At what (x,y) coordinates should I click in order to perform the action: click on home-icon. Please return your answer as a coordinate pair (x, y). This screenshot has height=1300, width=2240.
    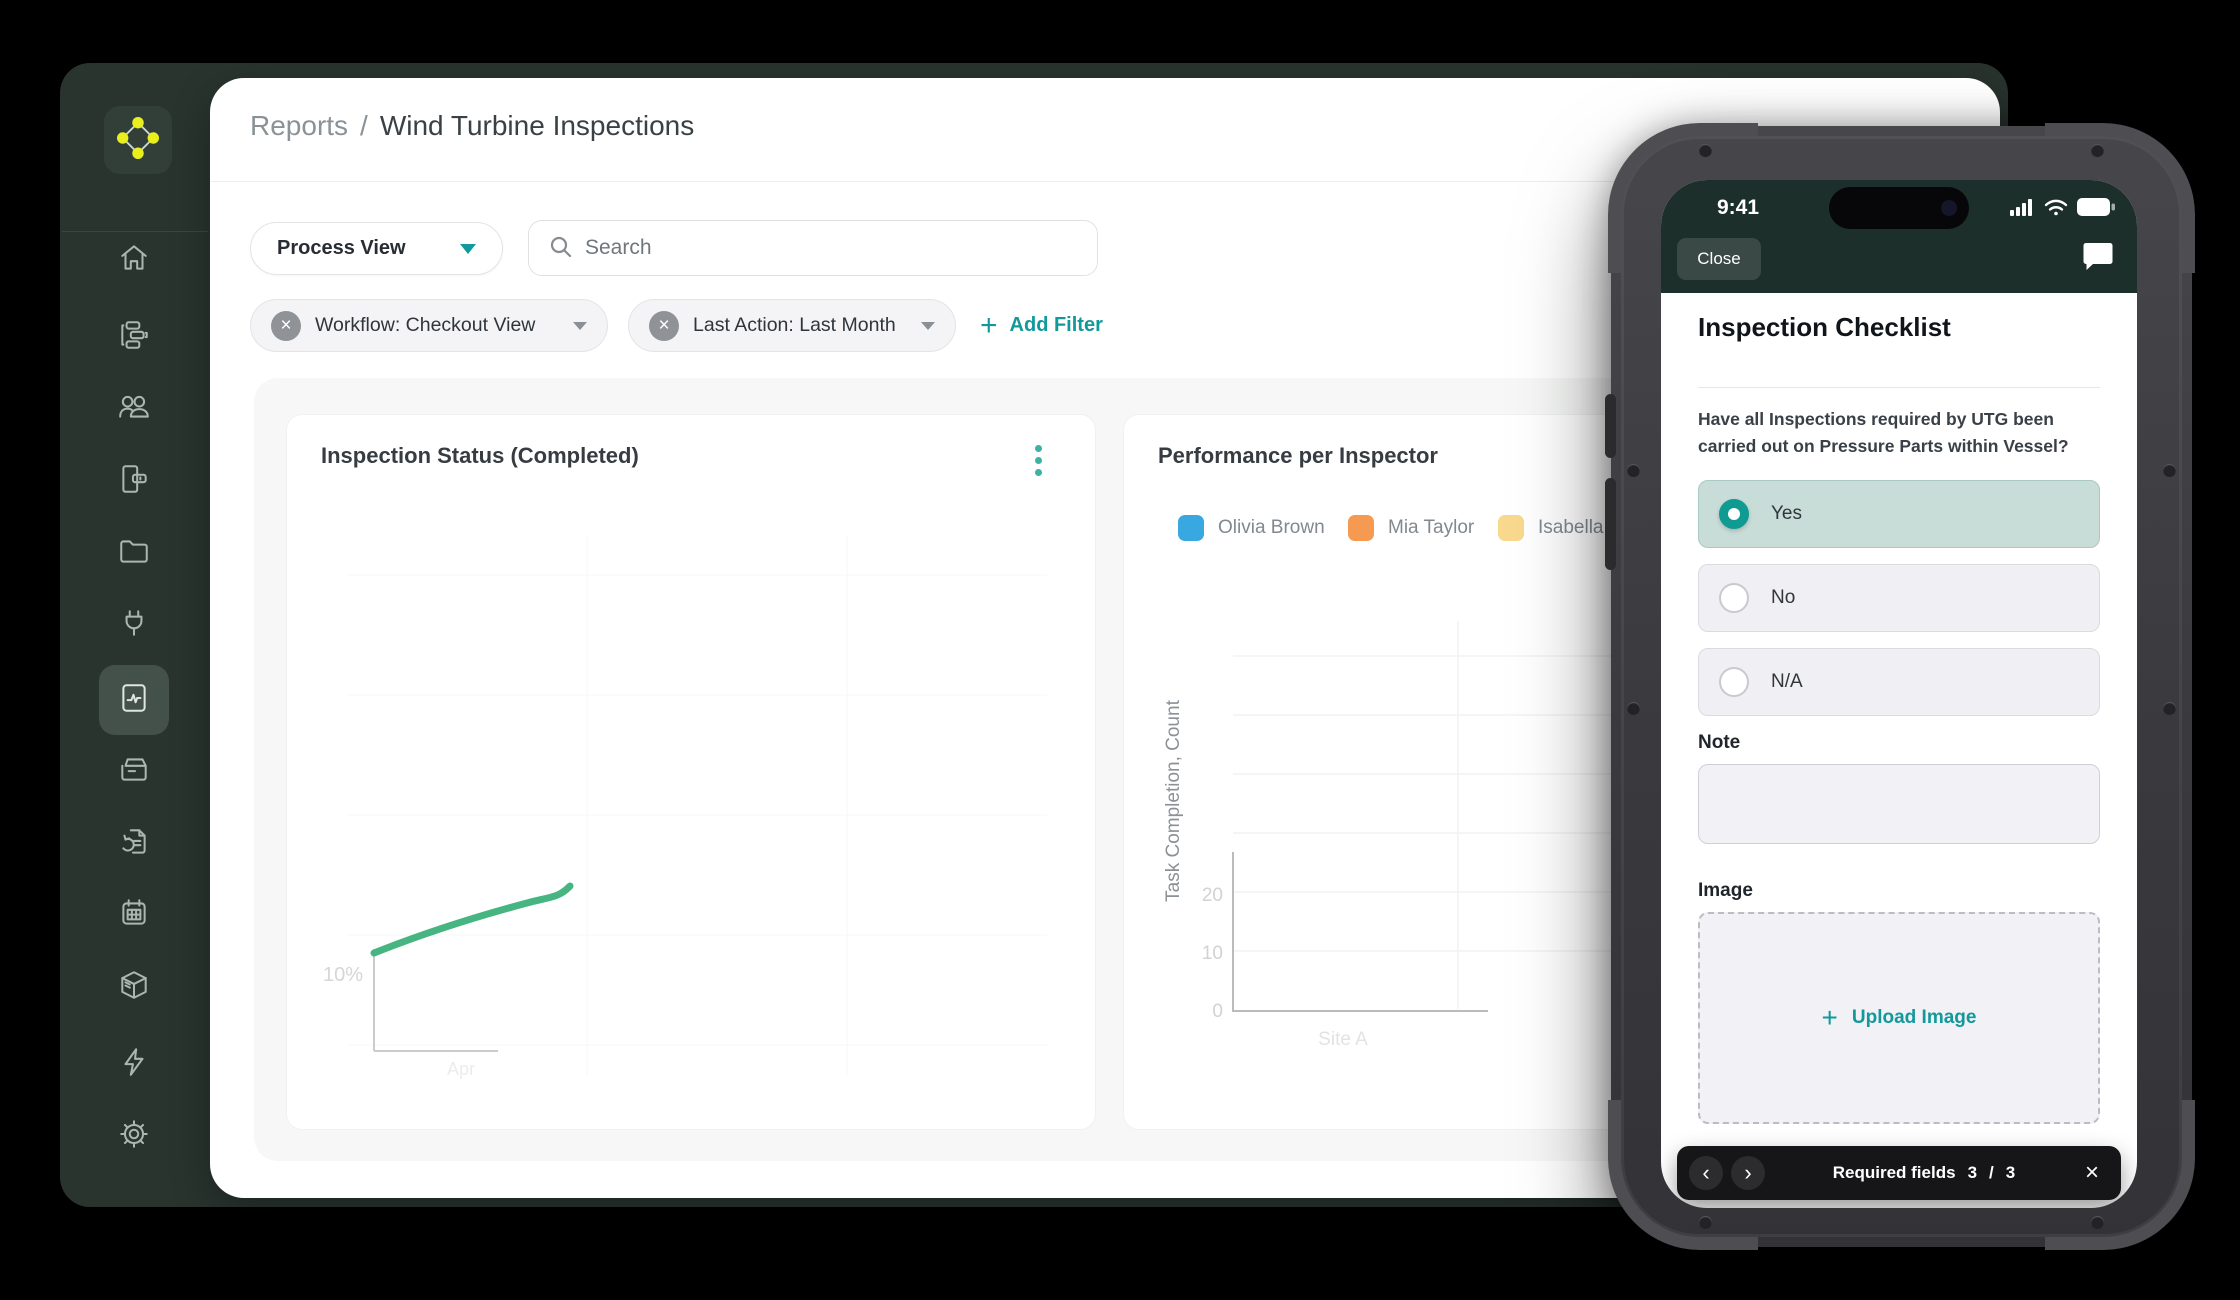
    Looking at the image, I should click on (134, 260).